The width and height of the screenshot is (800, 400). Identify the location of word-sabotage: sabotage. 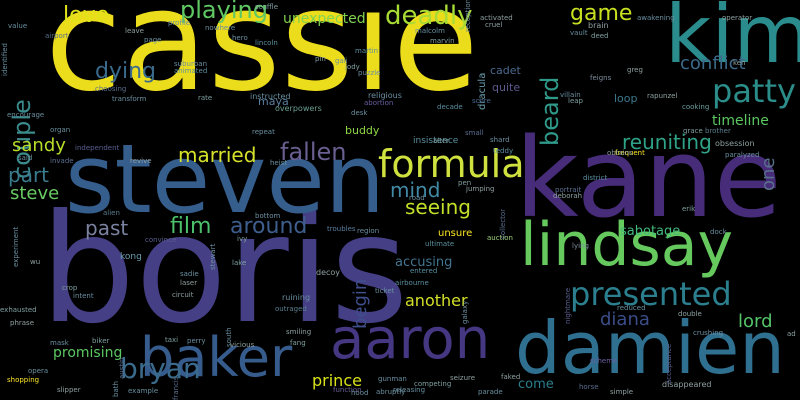
(650, 231).